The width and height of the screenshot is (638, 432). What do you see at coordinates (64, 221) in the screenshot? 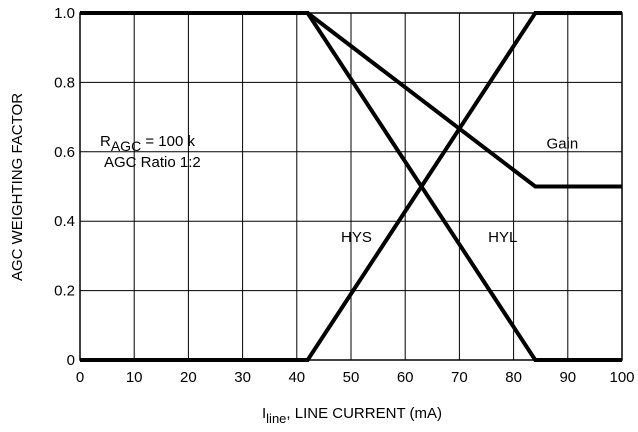
I see `y-tick-label: 0.4` at bounding box center [64, 221].